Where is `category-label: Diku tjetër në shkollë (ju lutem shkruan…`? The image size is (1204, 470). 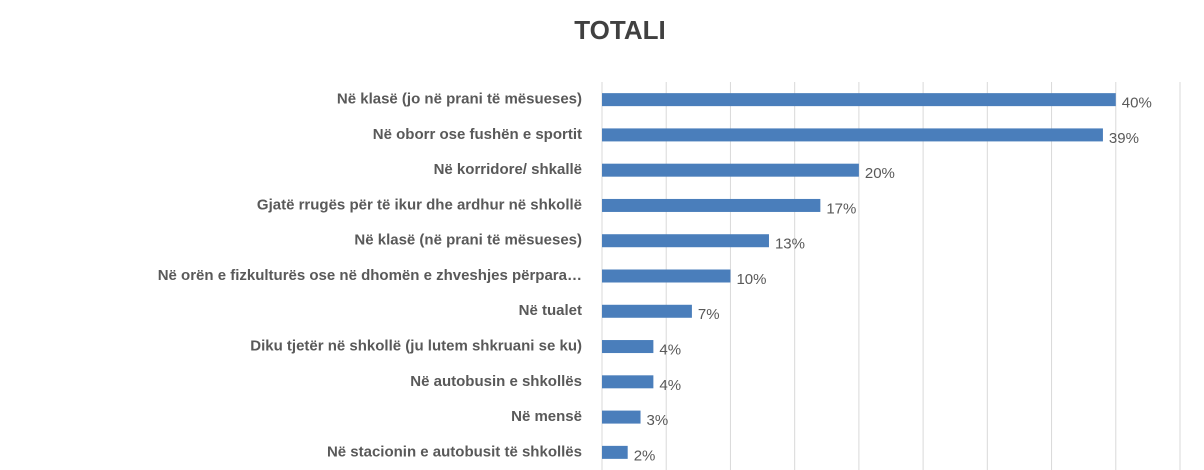
category-label: Diku tjetër në shkollë (ju lutem shkruan… is located at coordinates (416, 346).